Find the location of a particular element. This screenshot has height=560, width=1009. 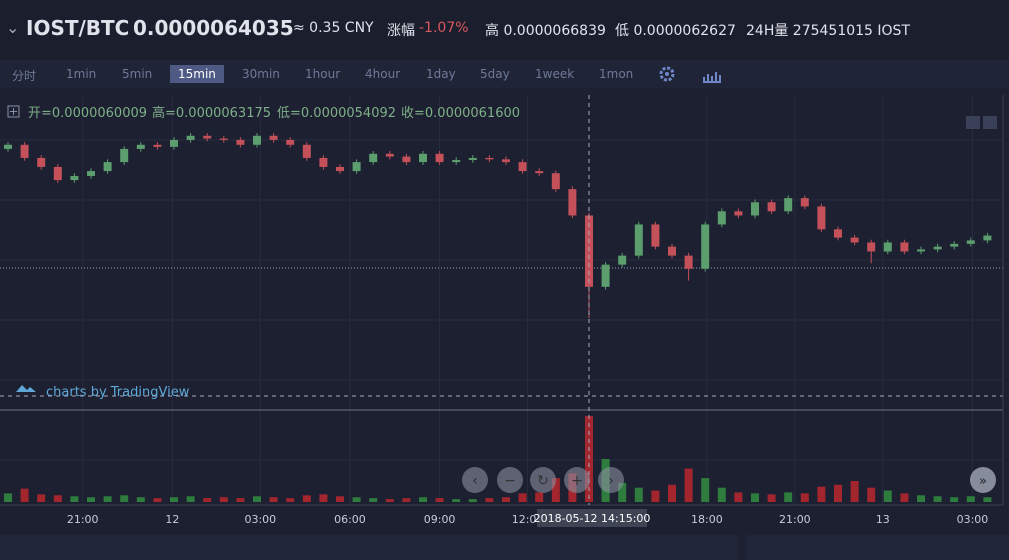

nav-buttons: ‹ − ↻ + › is located at coordinates (543, 480).